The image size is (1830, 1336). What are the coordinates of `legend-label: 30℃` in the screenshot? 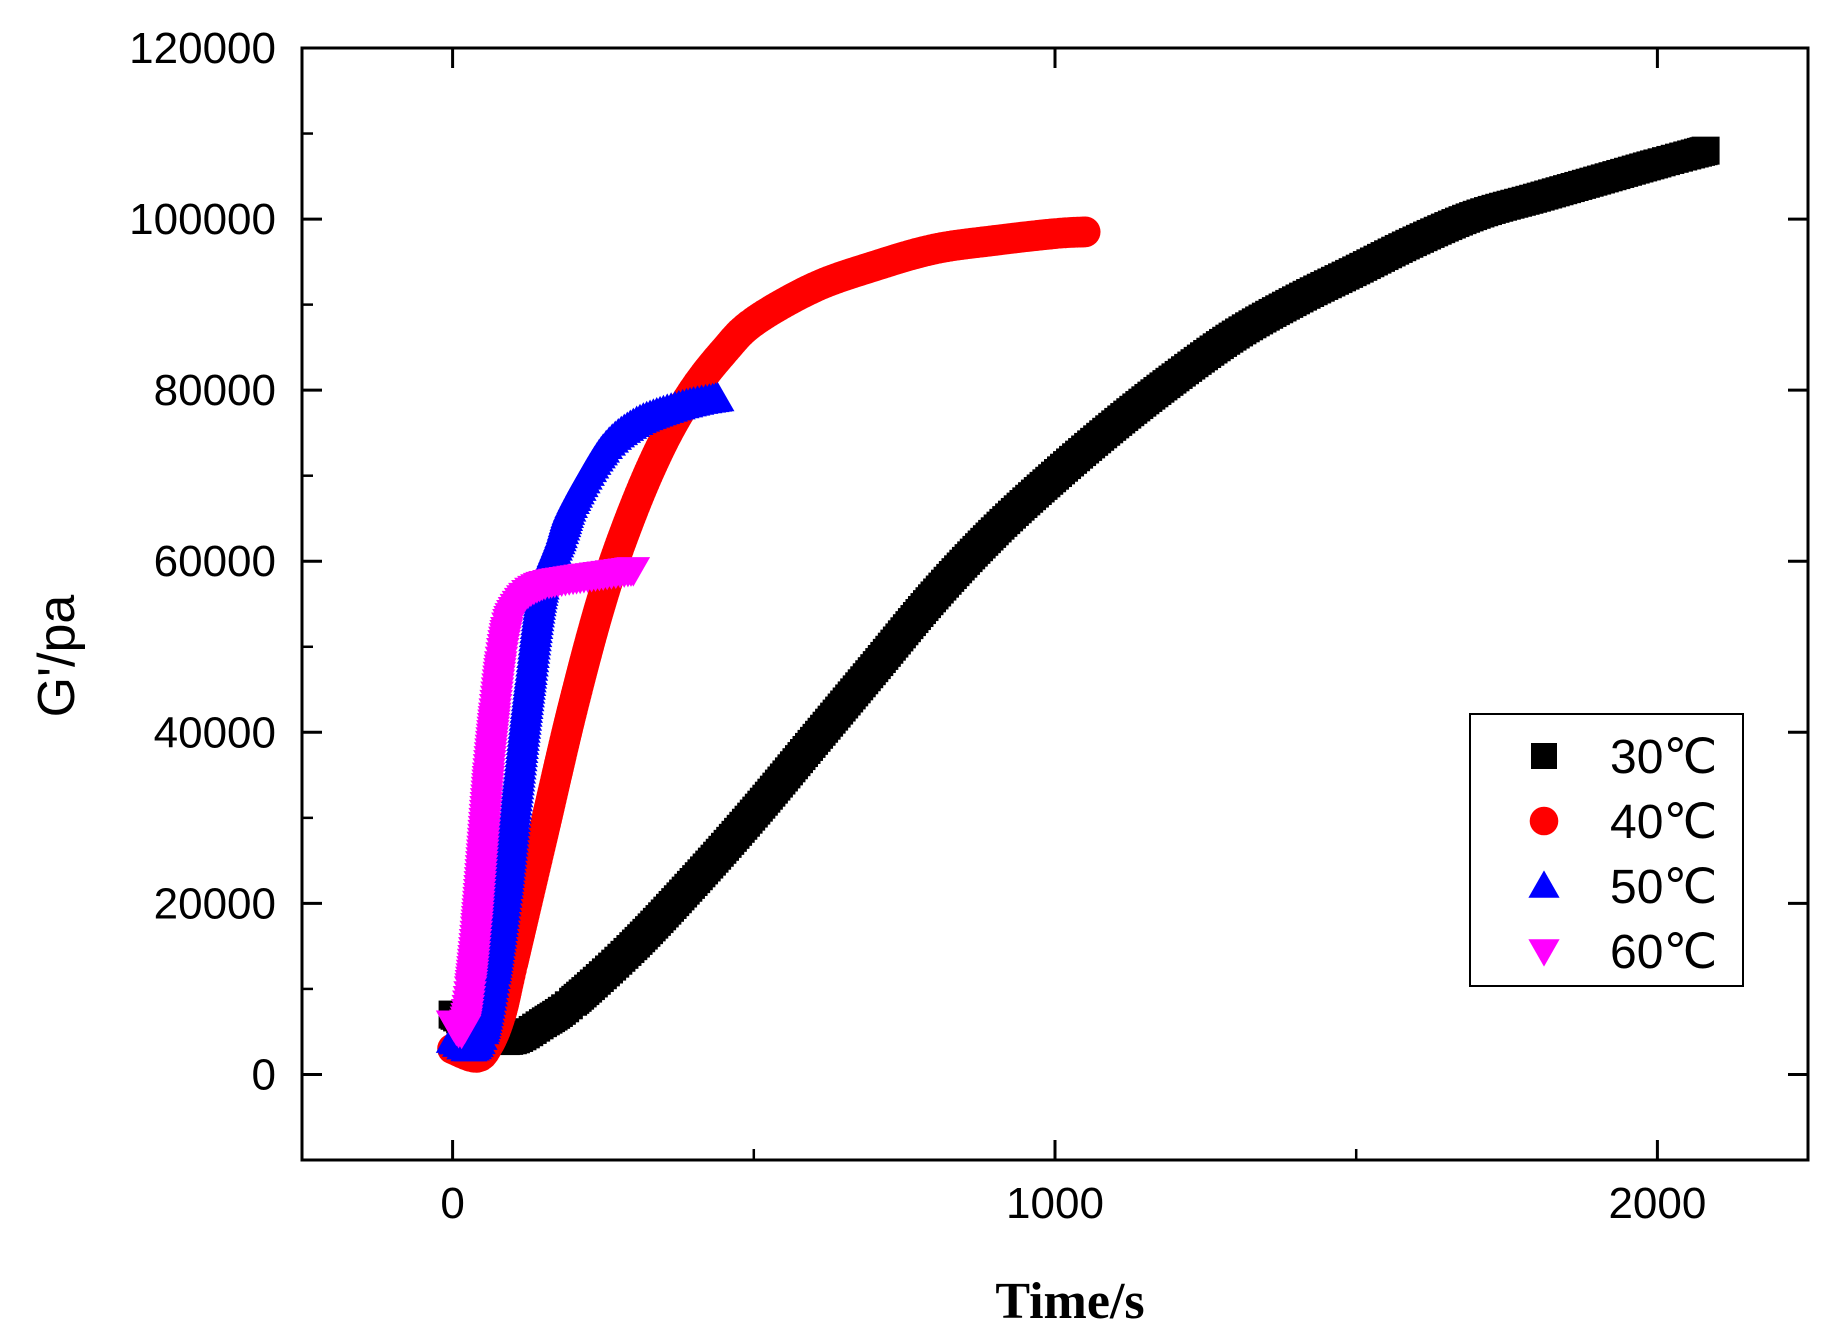 It's located at (1663, 757).